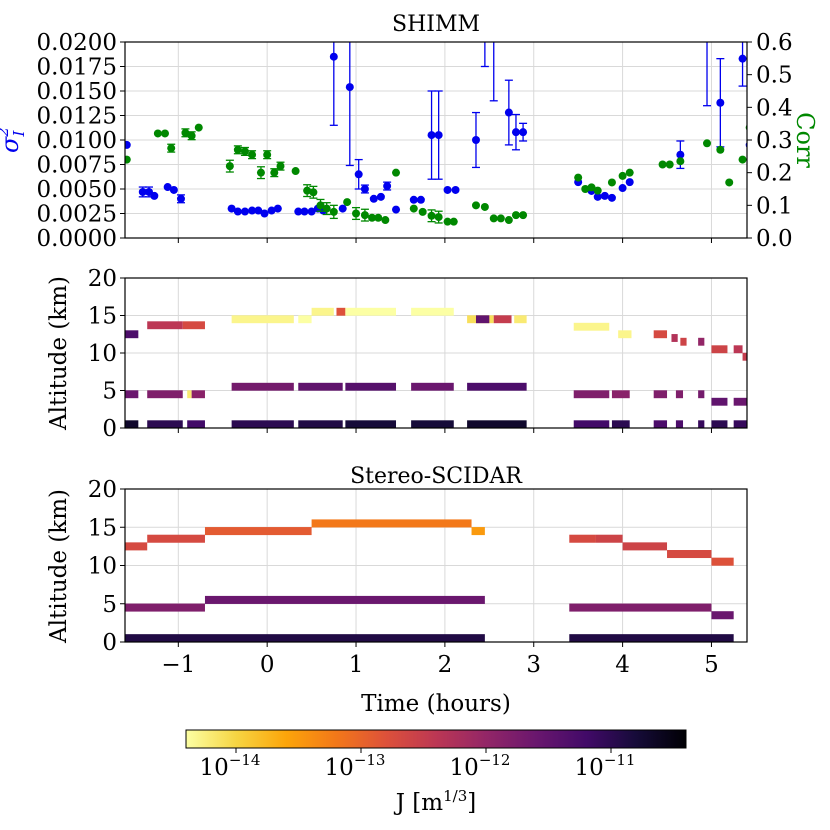 The height and width of the screenshot is (830, 830). What do you see at coordinates (533, 665) in the screenshot?
I see `scidar-x-tick-label: 3` at bounding box center [533, 665].